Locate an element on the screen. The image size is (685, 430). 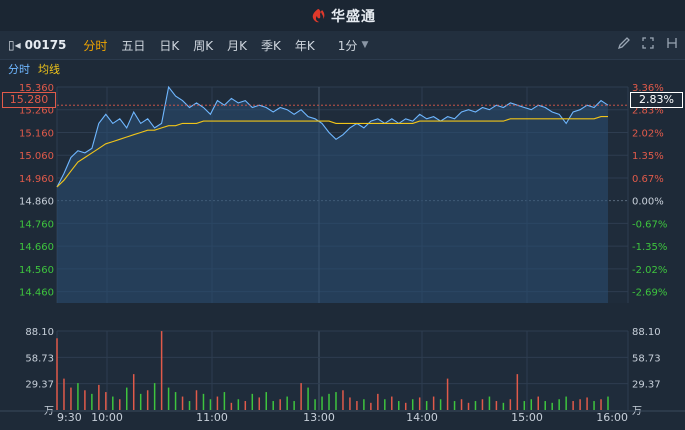
chart-toolbar: ▯◂ 00175 分时 五日 日K 周K 月K 季K 年K 1分 ▼ is located at coordinates (342, 45).